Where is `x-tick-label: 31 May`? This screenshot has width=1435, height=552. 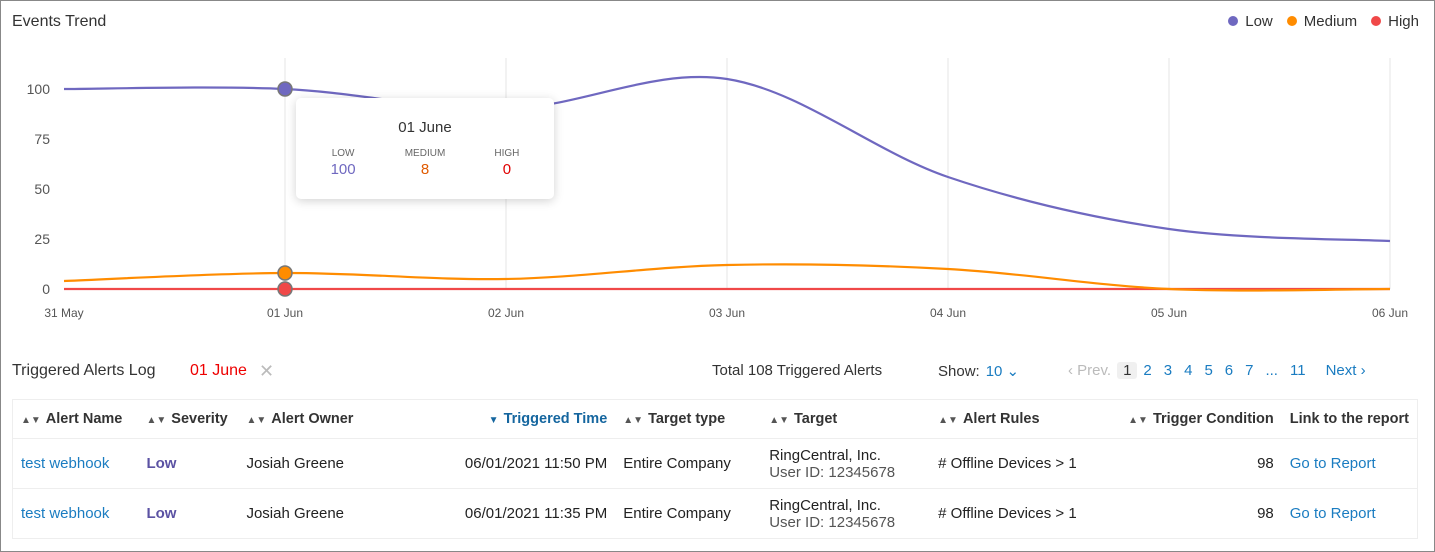 x-tick-label: 31 May is located at coordinates (63, 313).